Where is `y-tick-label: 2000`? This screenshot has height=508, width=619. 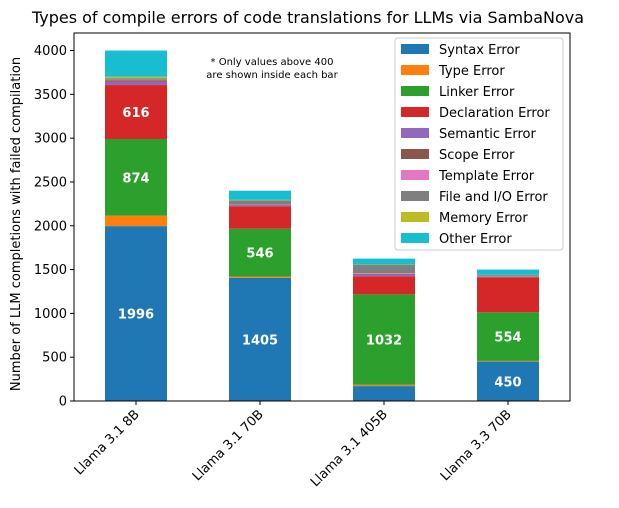 y-tick-label: 2000 is located at coordinates (50, 226).